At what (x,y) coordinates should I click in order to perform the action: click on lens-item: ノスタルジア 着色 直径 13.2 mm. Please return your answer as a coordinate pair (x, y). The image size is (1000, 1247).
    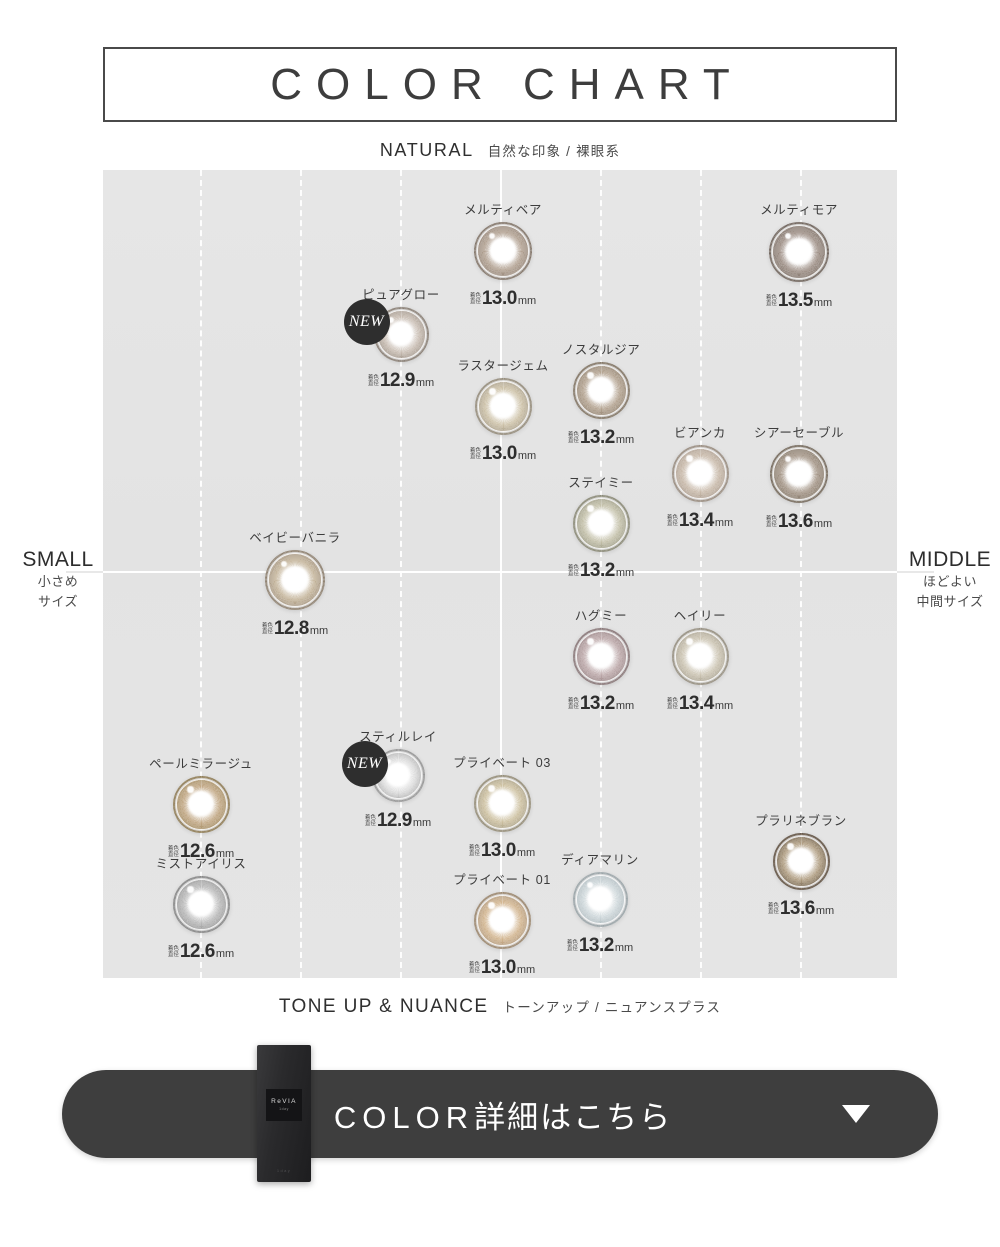
    Looking at the image, I should click on (601, 395).